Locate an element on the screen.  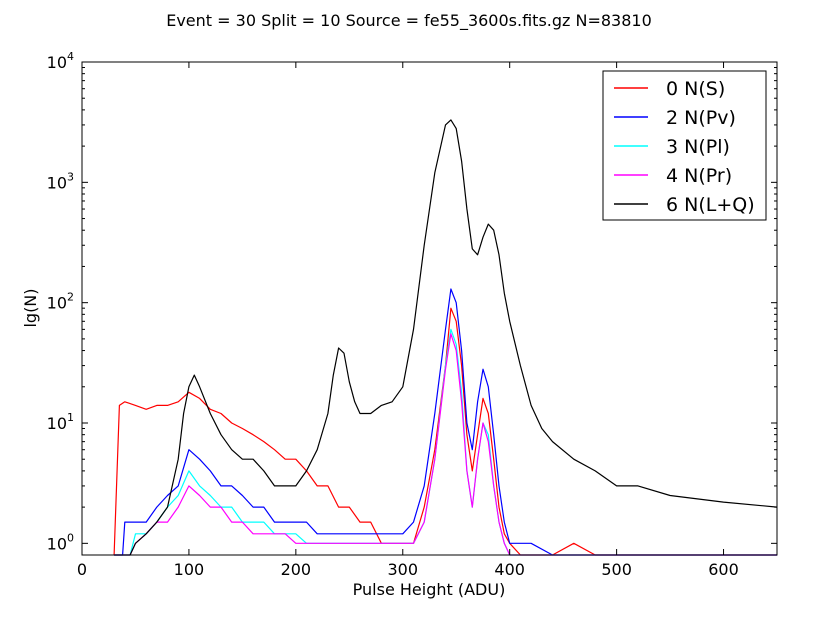
y-tick-label: 10² is located at coordinates (60, 302).